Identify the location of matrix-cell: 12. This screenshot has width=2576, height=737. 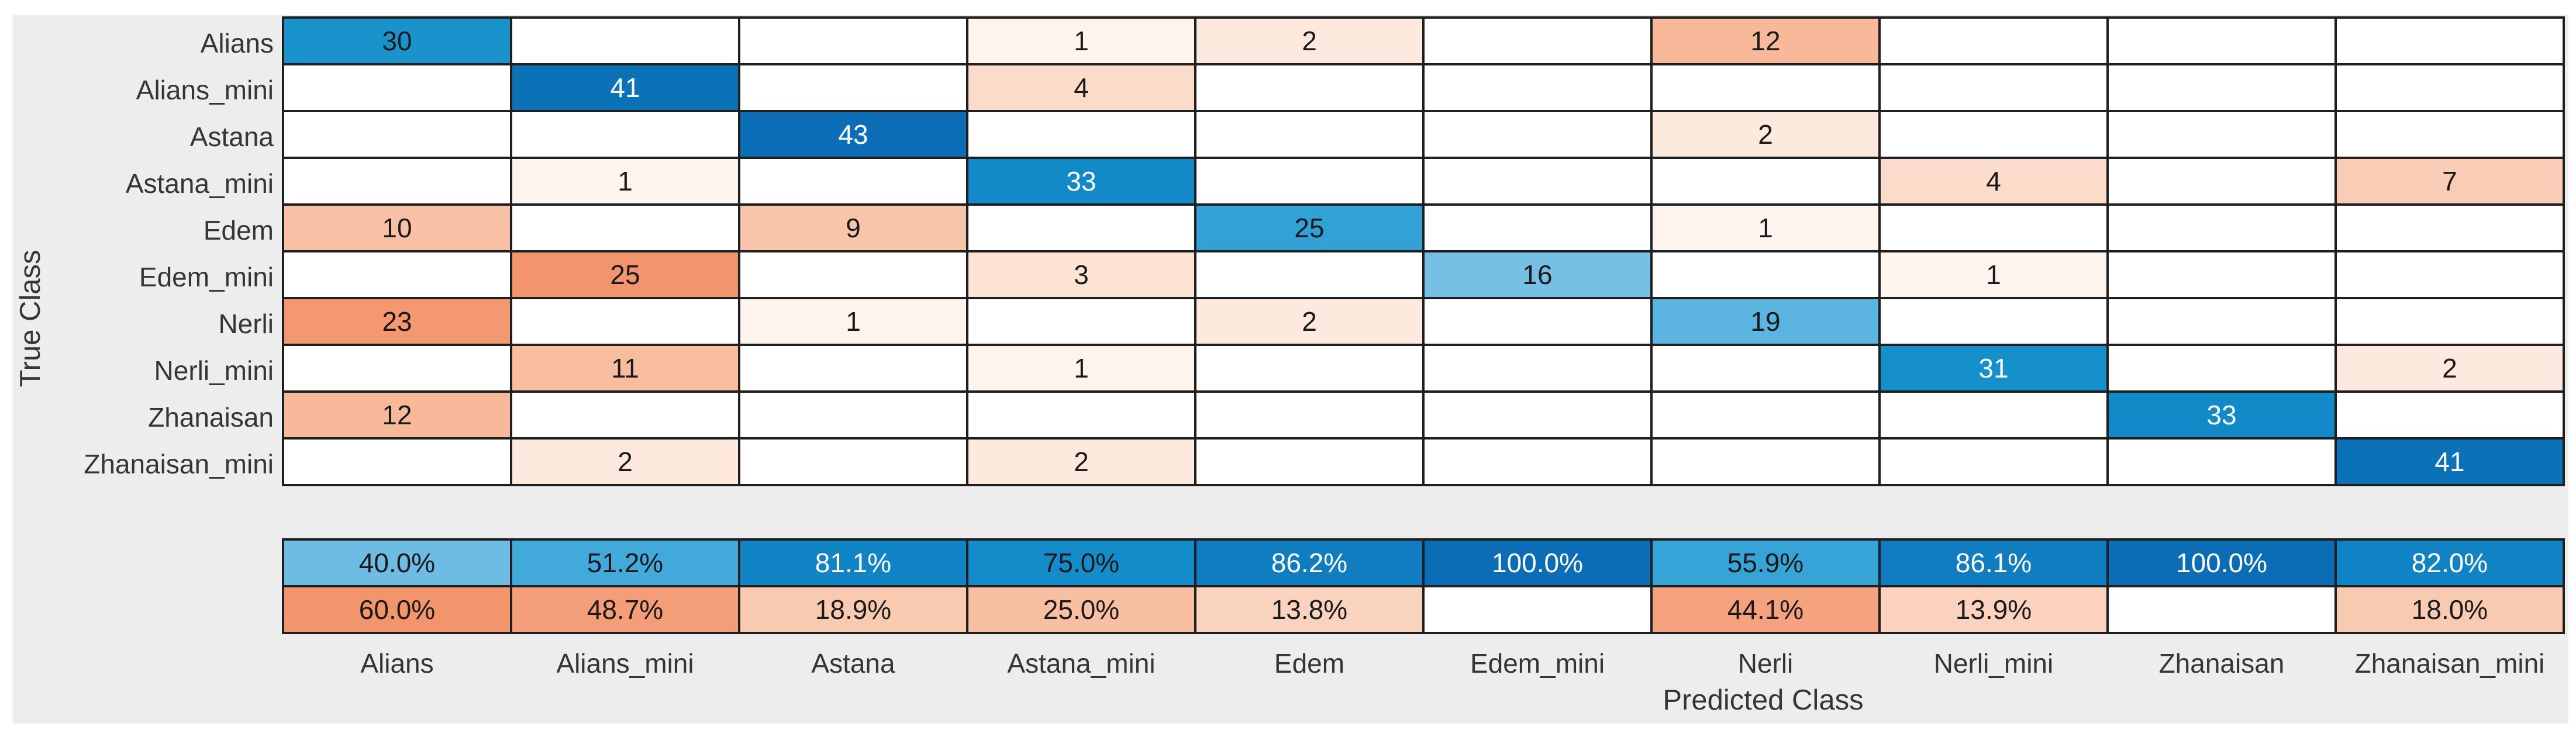
(1766, 41).